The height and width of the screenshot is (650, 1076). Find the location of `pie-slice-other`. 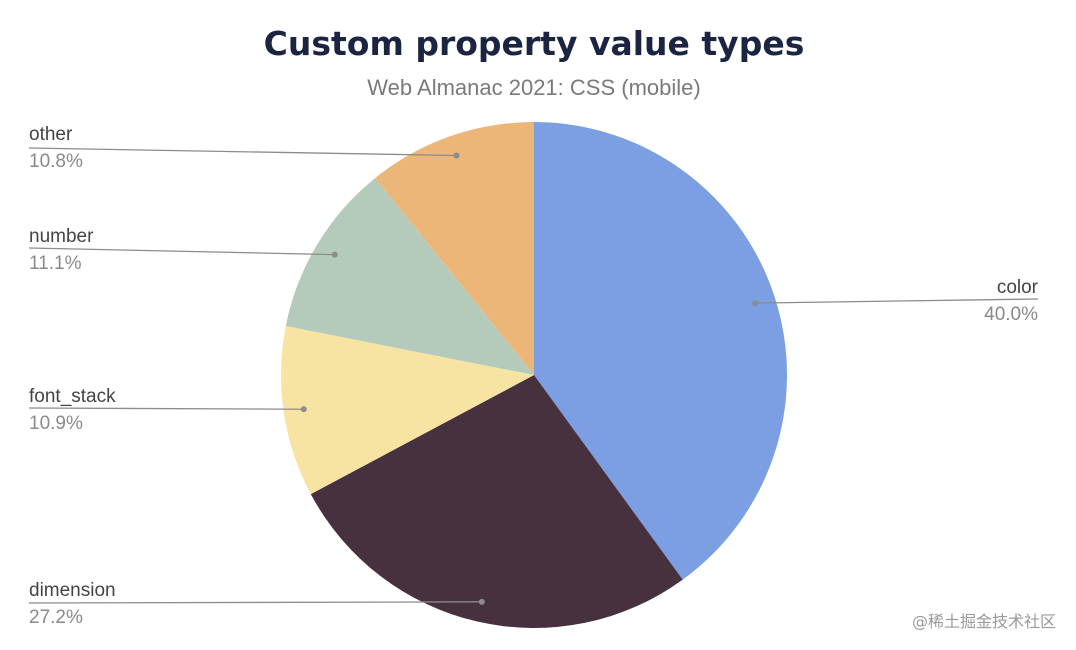

pie-slice-other is located at coordinates (454, 248).